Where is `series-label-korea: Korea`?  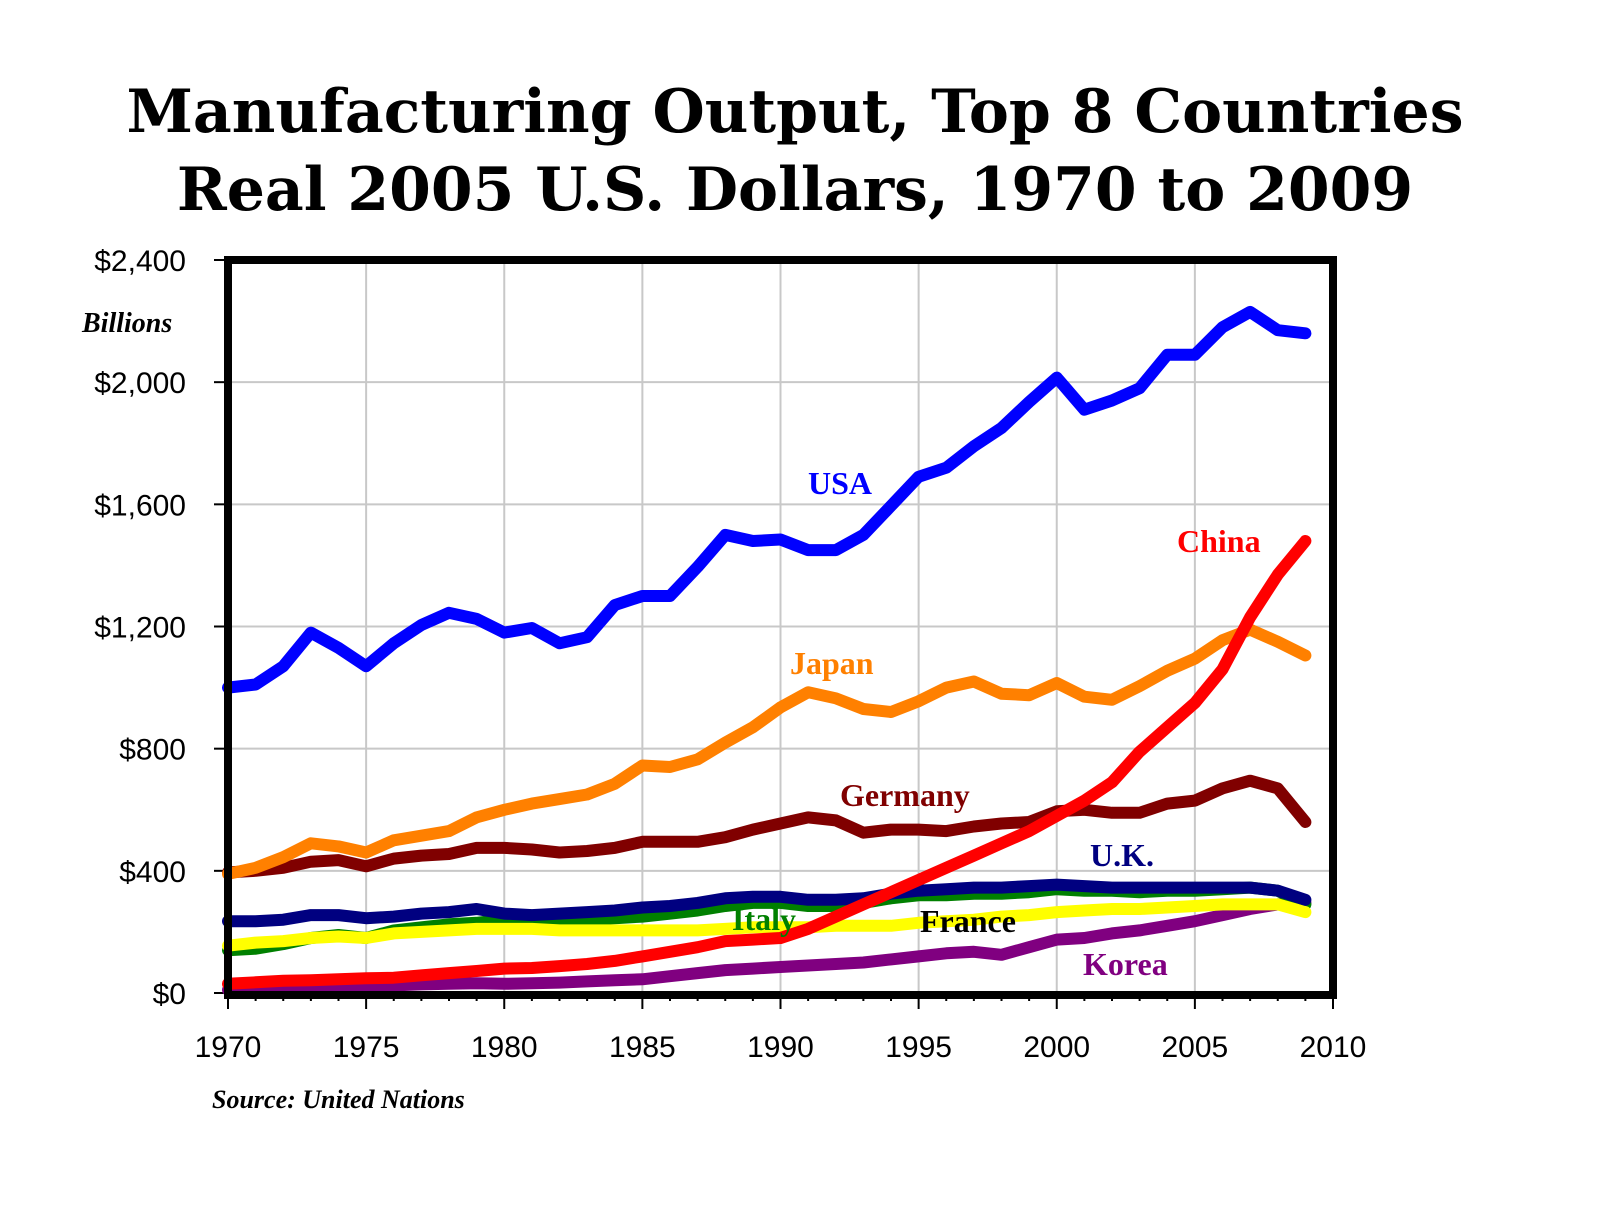 series-label-korea: Korea is located at coordinates (1125, 964).